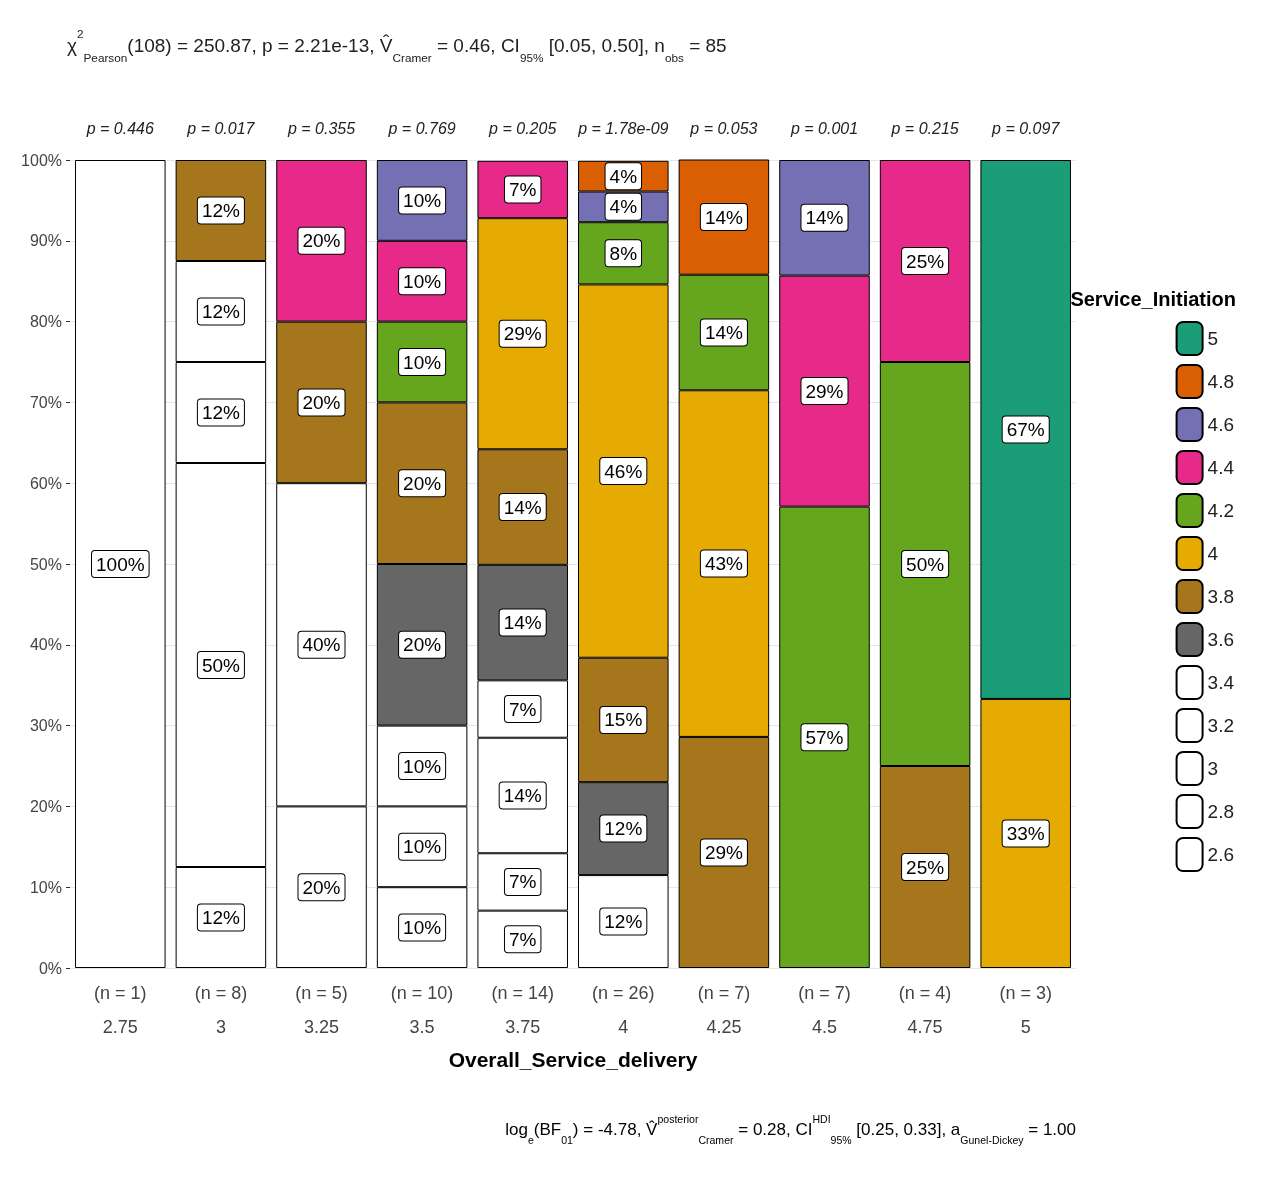 Image resolution: width=1261 pixels, height=1186 pixels. What do you see at coordinates (1213, 553) in the screenshot?
I see `legend-label: 4` at bounding box center [1213, 553].